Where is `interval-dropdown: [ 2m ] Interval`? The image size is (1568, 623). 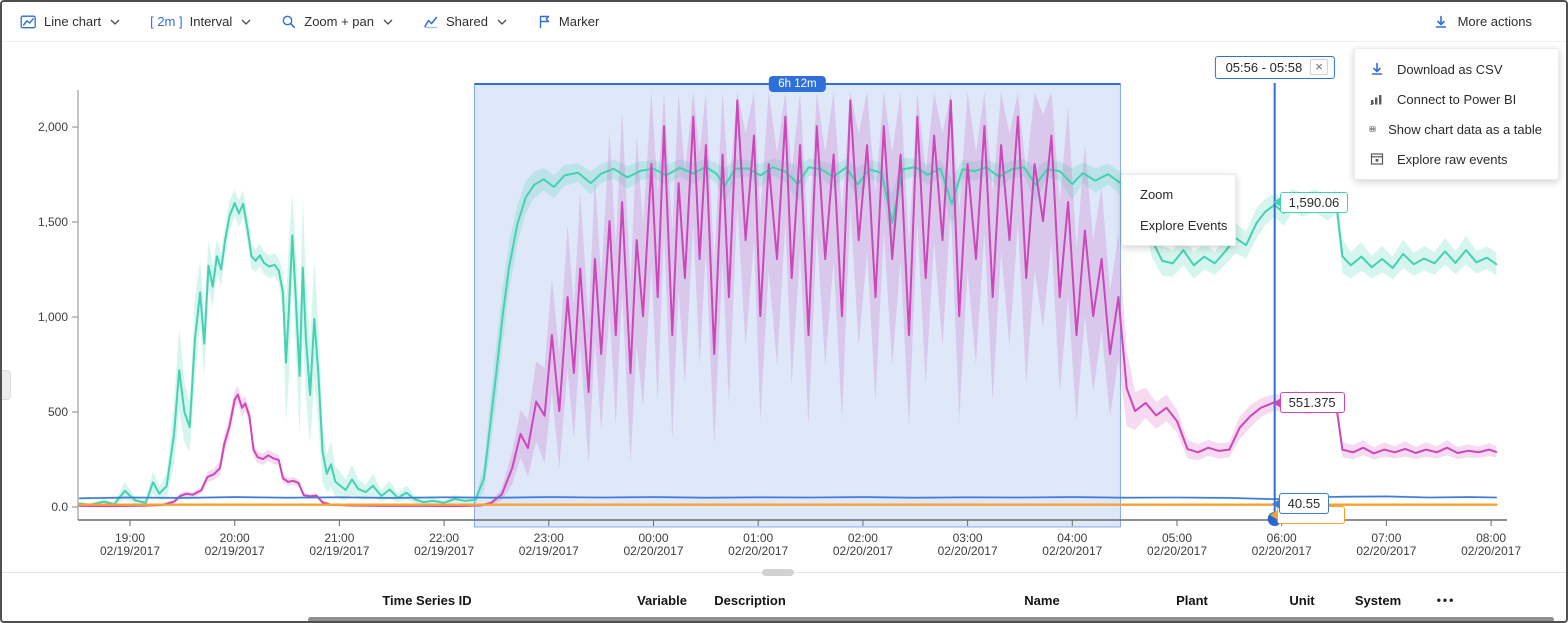
interval-dropdown: [ 2m ] Interval is located at coordinates (200, 21).